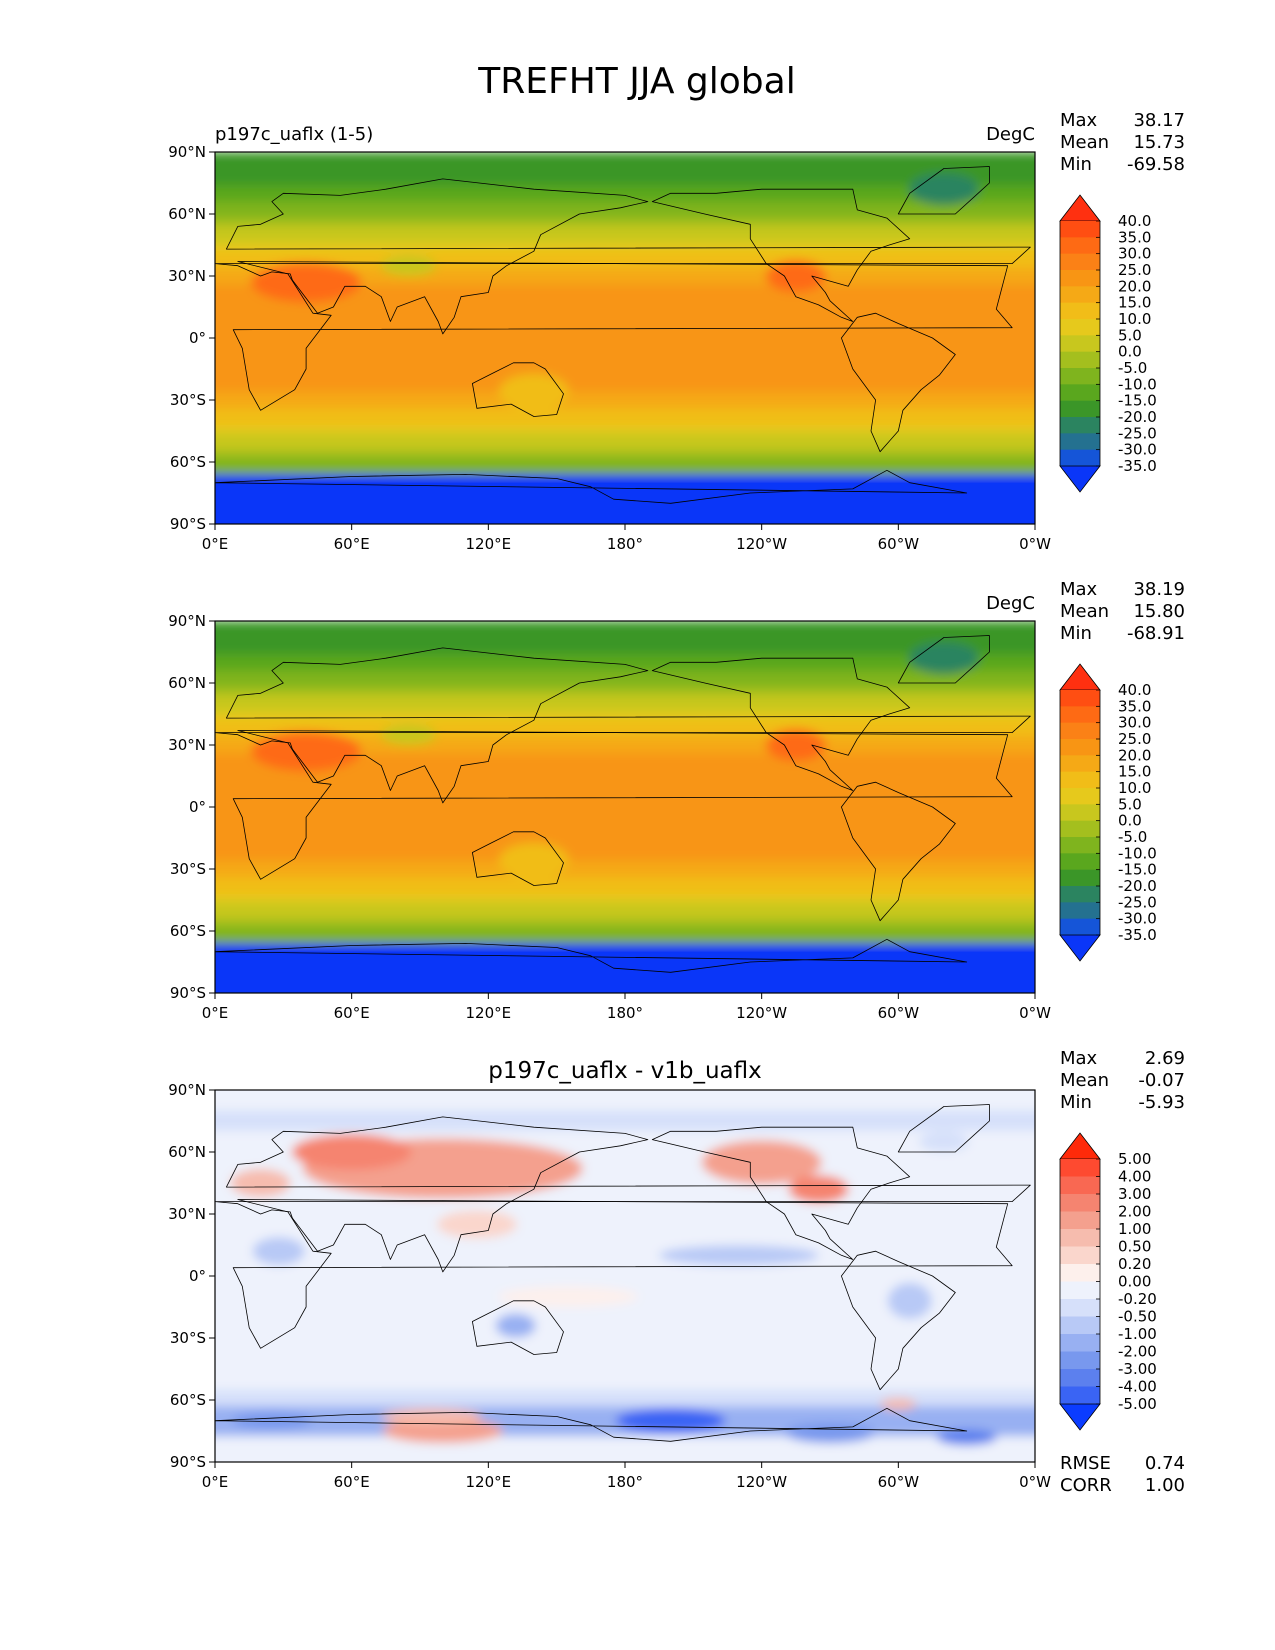 The image size is (1275, 1650). Describe the element at coordinates (408, 734) in the screenshot. I see `plateau` at that location.